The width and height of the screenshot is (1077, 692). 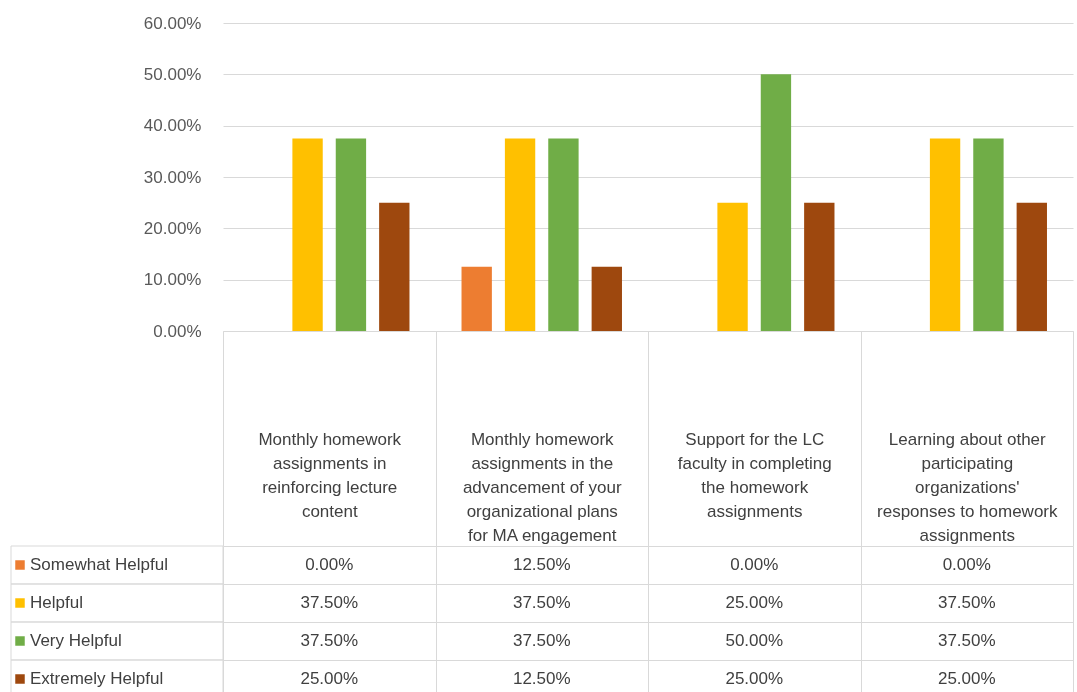 What do you see at coordinates (754, 640) in the screenshot?
I see `data-label: 50.00%` at bounding box center [754, 640].